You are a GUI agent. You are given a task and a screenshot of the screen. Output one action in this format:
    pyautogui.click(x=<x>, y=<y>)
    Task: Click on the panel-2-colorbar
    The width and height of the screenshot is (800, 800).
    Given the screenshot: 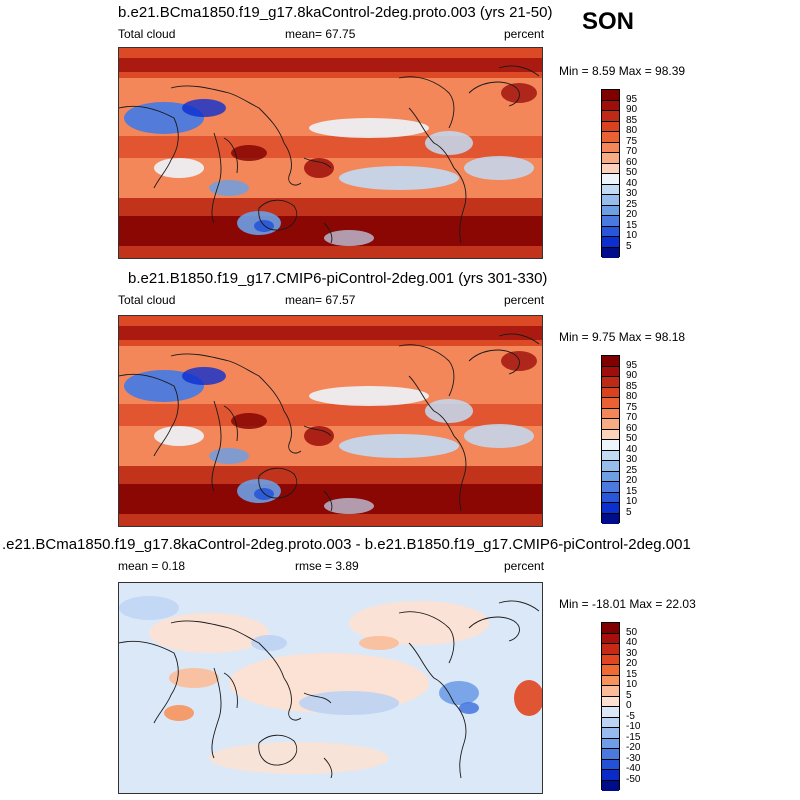 What is the action you would take?
    pyautogui.click(x=610, y=439)
    